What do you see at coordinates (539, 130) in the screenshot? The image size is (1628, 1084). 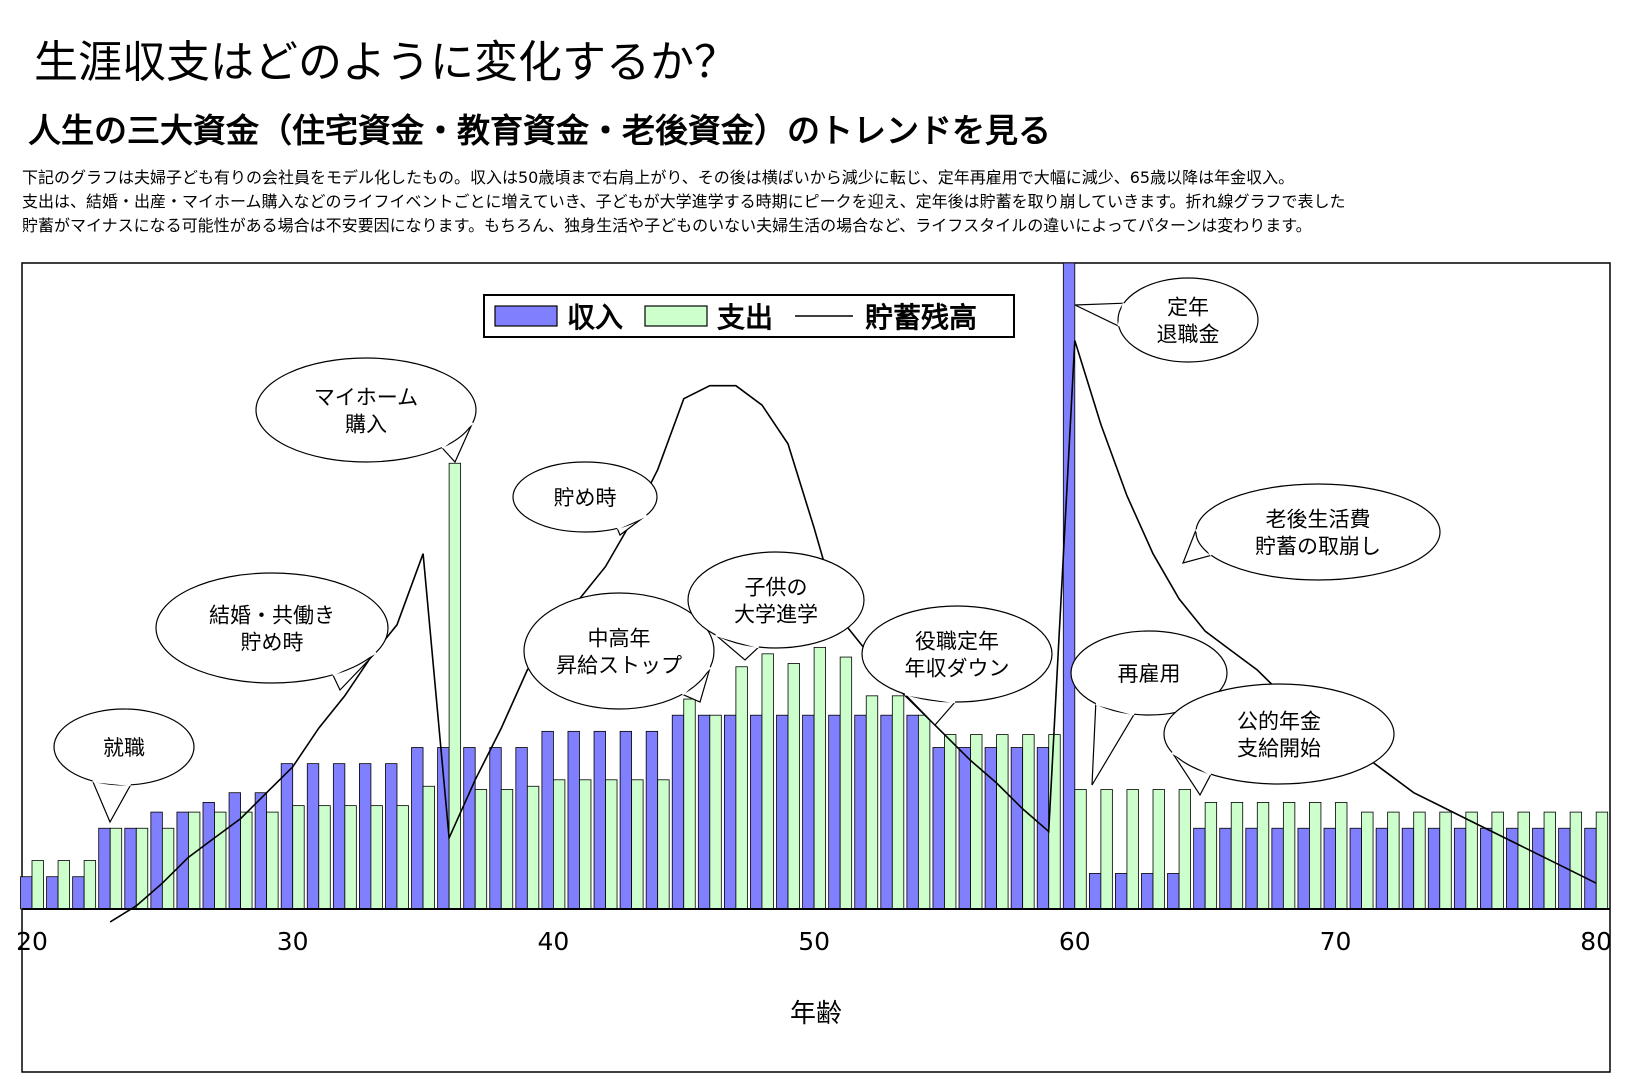 I see `page-subtitle: 人生の三大資金（住宅資金・教育資金・老後資金）のトレンドを見る` at bounding box center [539, 130].